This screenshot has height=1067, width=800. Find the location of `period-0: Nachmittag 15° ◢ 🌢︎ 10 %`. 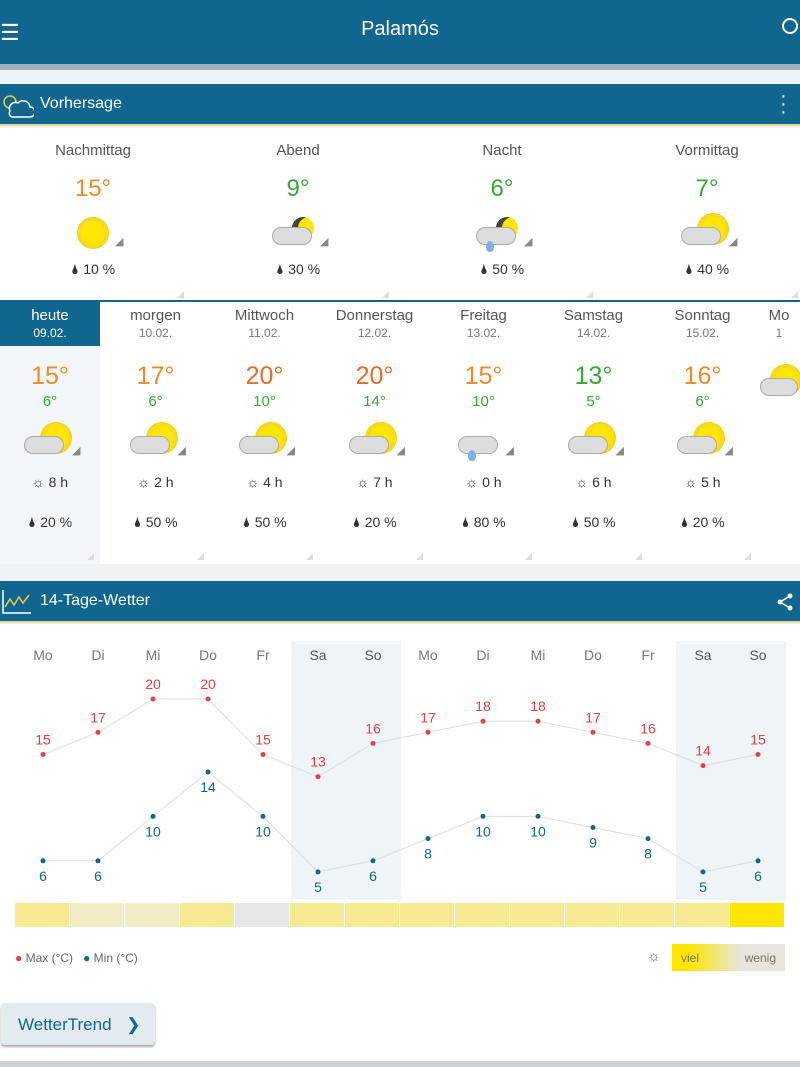

period-0: Nachmittag 15° ◢ 🌢︎ 10 % is located at coordinates (93, 215).